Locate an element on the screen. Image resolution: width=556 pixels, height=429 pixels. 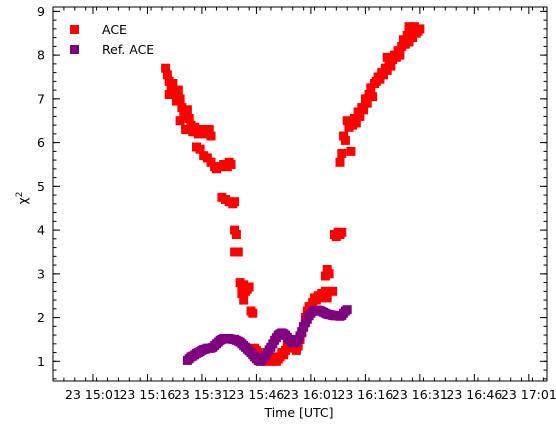
x-tick-label-1: 23 15:16 is located at coordinates (147, 394).